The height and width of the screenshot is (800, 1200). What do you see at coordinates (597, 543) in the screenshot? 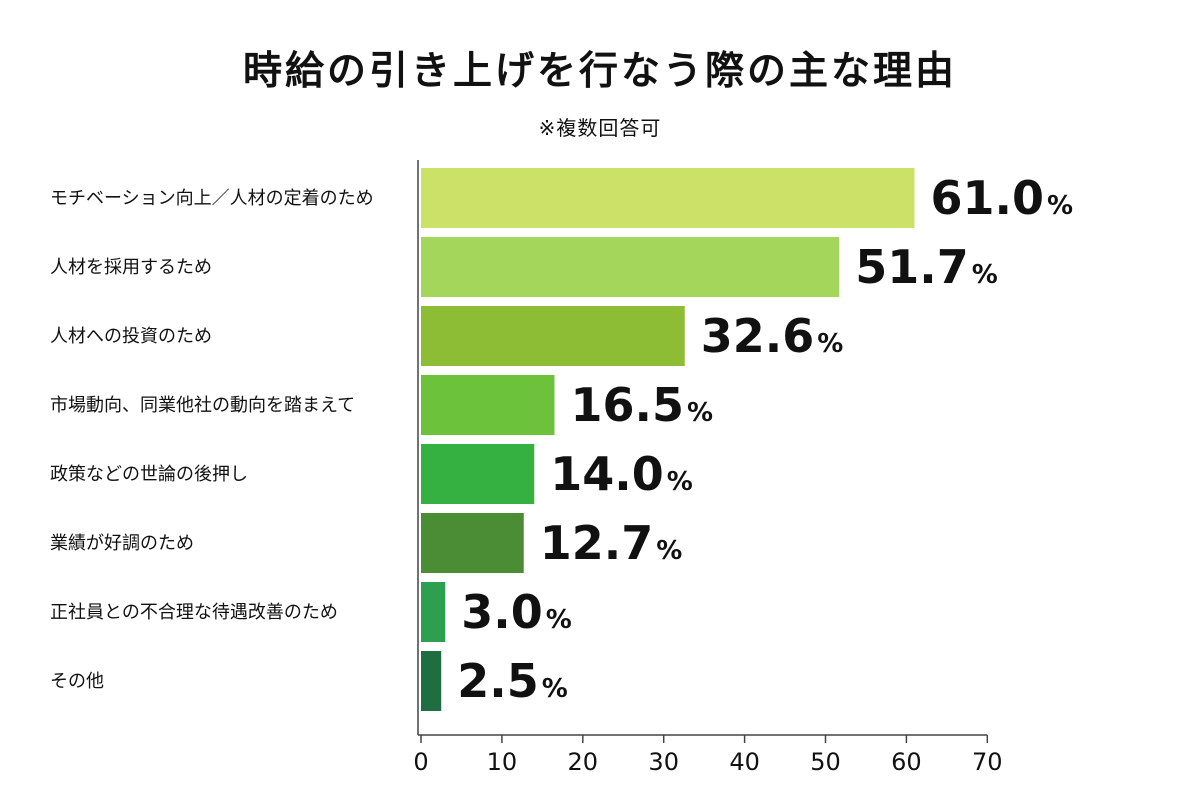
I see `value-number-5: 12.7` at bounding box center [597, 543].